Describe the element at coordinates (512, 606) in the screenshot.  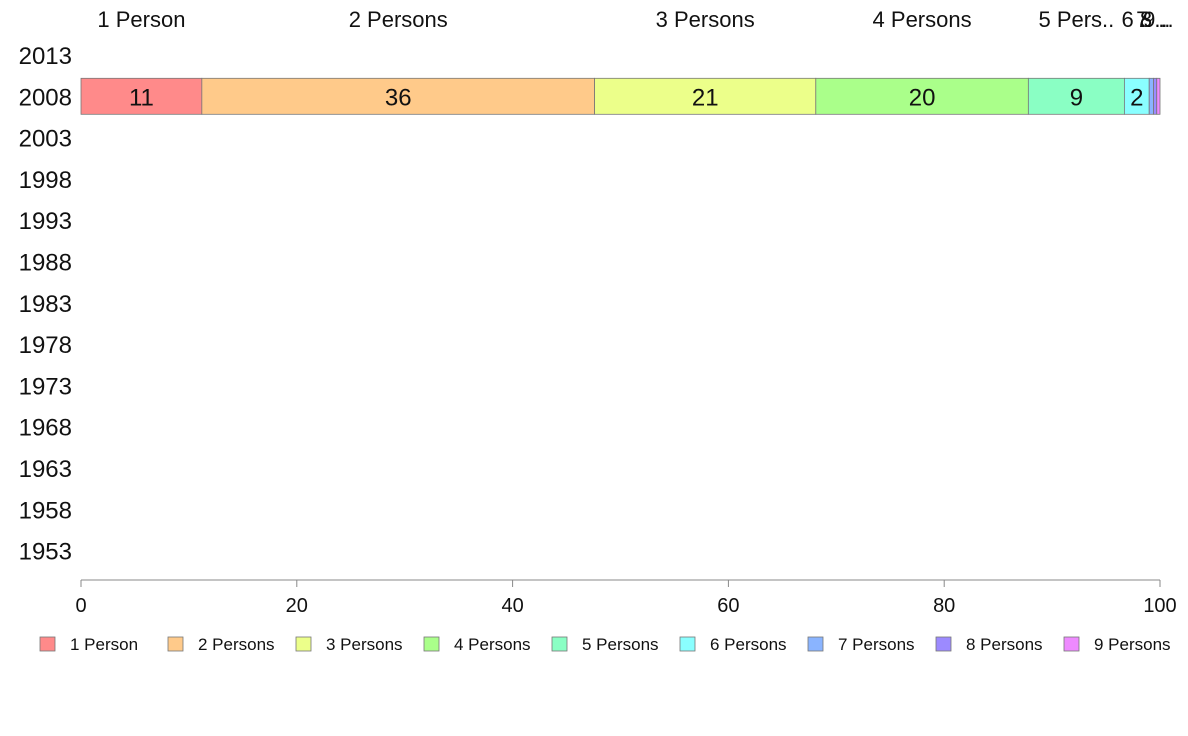
I see `x-tick-label: 40` at that location.